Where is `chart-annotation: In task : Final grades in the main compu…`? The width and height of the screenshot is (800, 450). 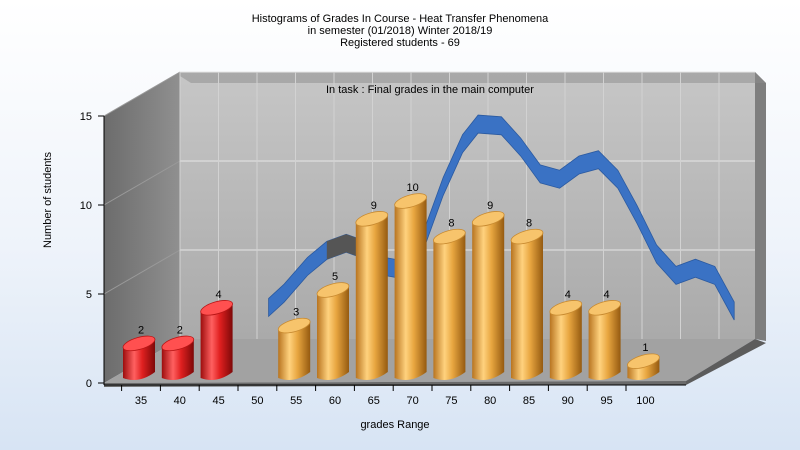 chart-annotation: In task : Final grades in the main compu… is located at coordinates (430, 90).